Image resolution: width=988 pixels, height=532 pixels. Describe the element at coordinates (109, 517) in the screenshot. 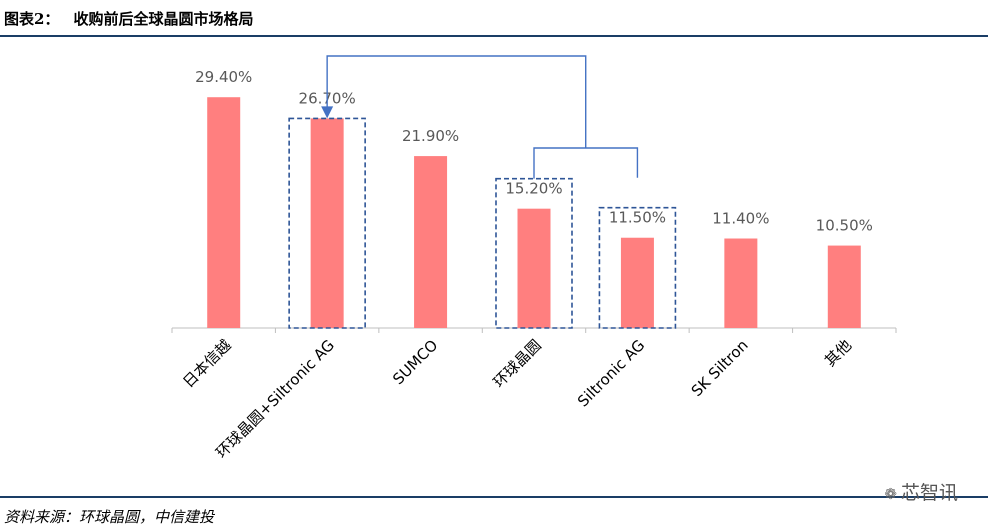

I see `source-note: 资料来源：环球晶圆，中信建投` at that location.